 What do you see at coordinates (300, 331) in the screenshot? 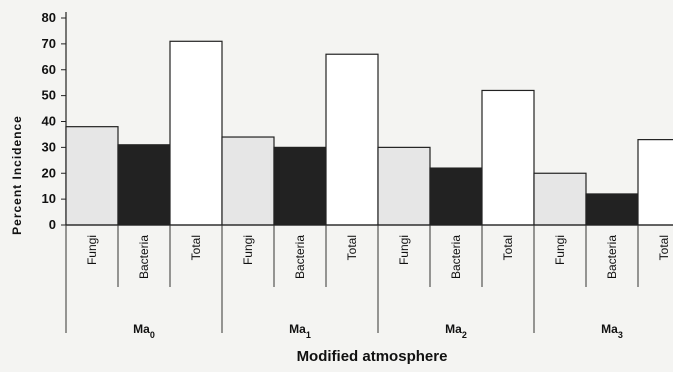
I see `group-label: Ma1` at bounding box center [300, 331].